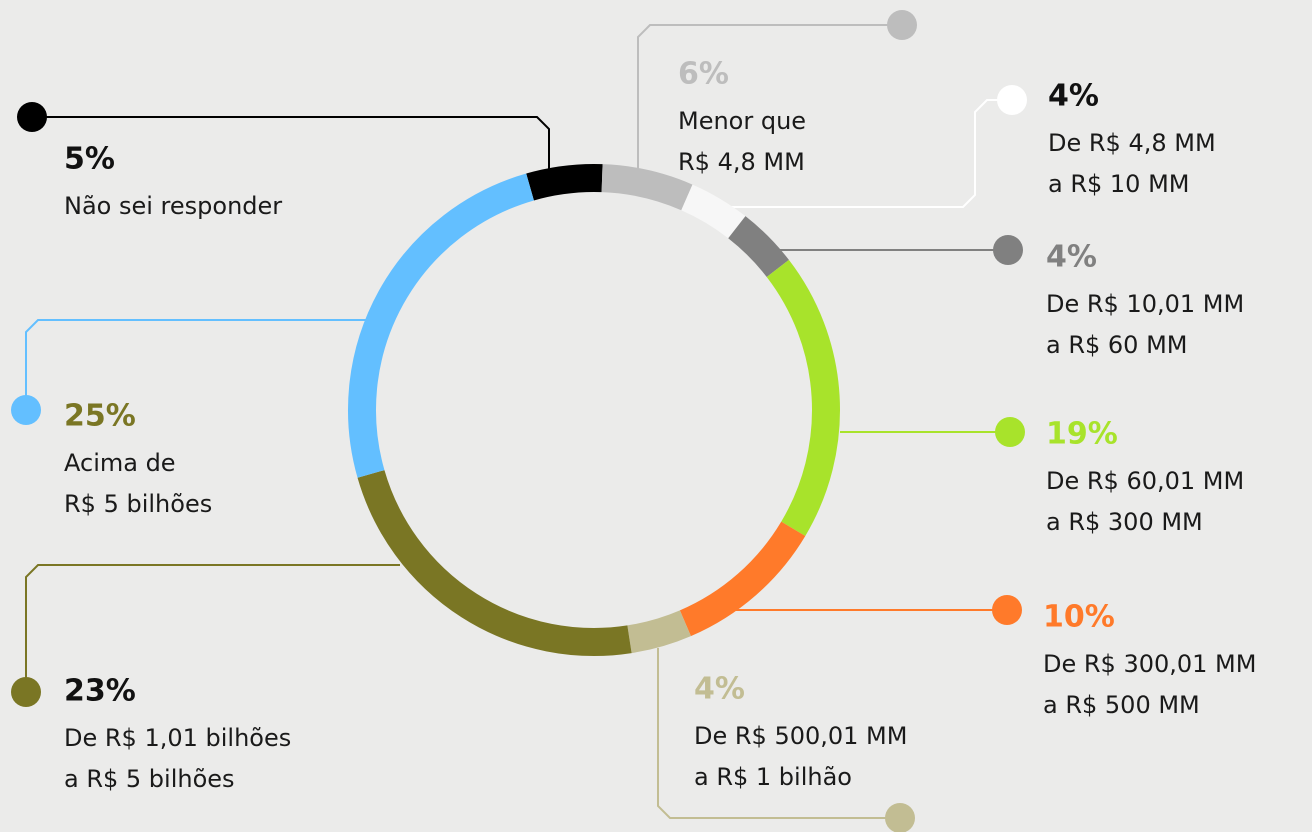  Describe the element at coordinates (1132, 143) in the screenshot. I see `category-label: De R$ 4,8 MM` at that location.